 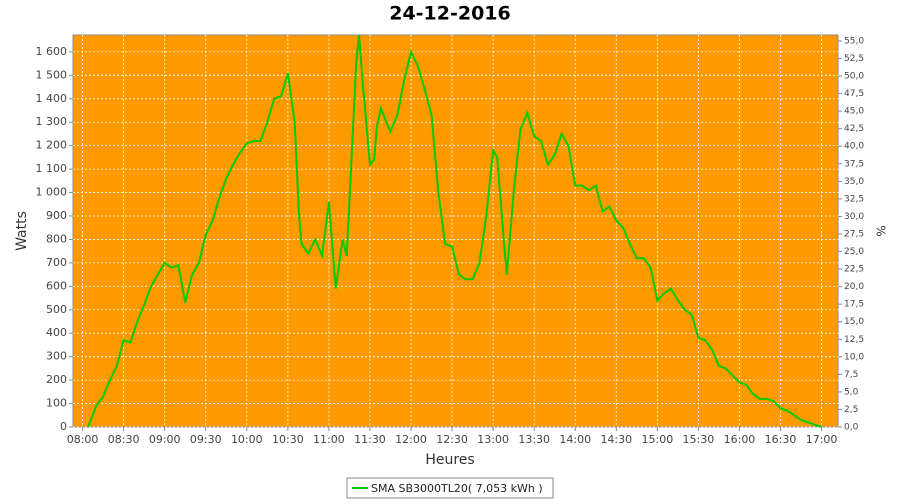 What do you see at coordinates (52, 121) in the screenshot?
I see `y-tick-label: 1 300` at bounding box center [52, 121].